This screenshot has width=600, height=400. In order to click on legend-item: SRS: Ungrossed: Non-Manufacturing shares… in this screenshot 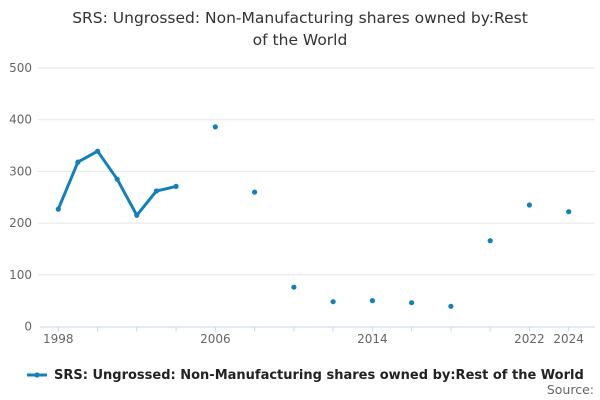, I will do `click(305, 375)`.